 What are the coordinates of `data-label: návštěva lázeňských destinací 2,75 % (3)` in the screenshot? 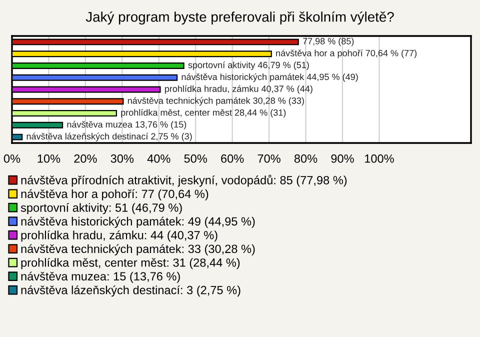 It's located at (109, 137).